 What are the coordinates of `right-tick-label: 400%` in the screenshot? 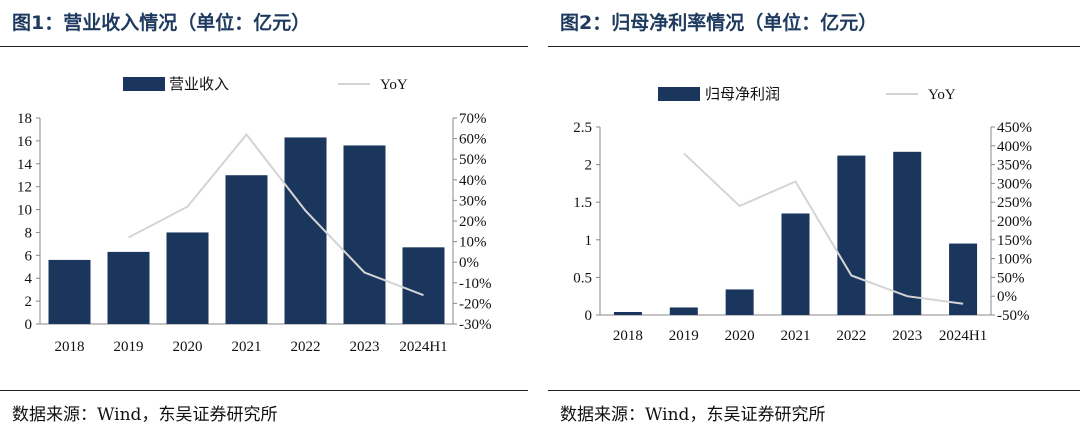 It's located at (1014, 147).